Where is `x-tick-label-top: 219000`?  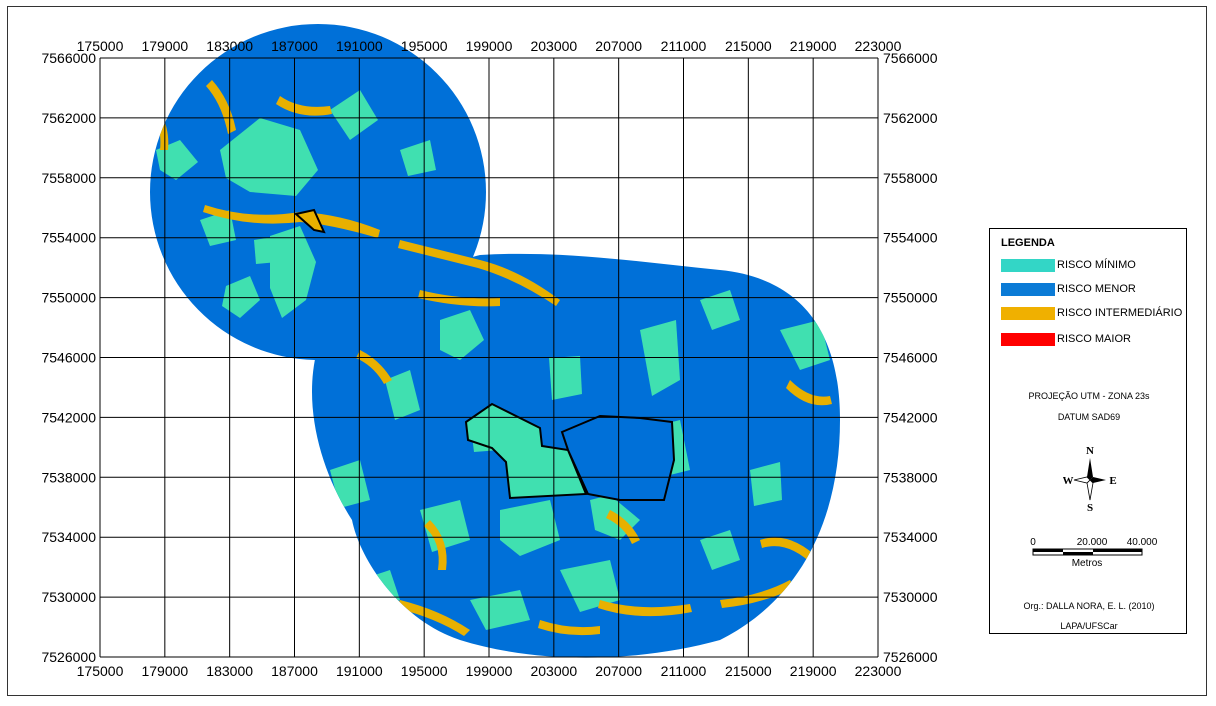 x-tick-label-top: 219000 is located at coordinates (813, 46).